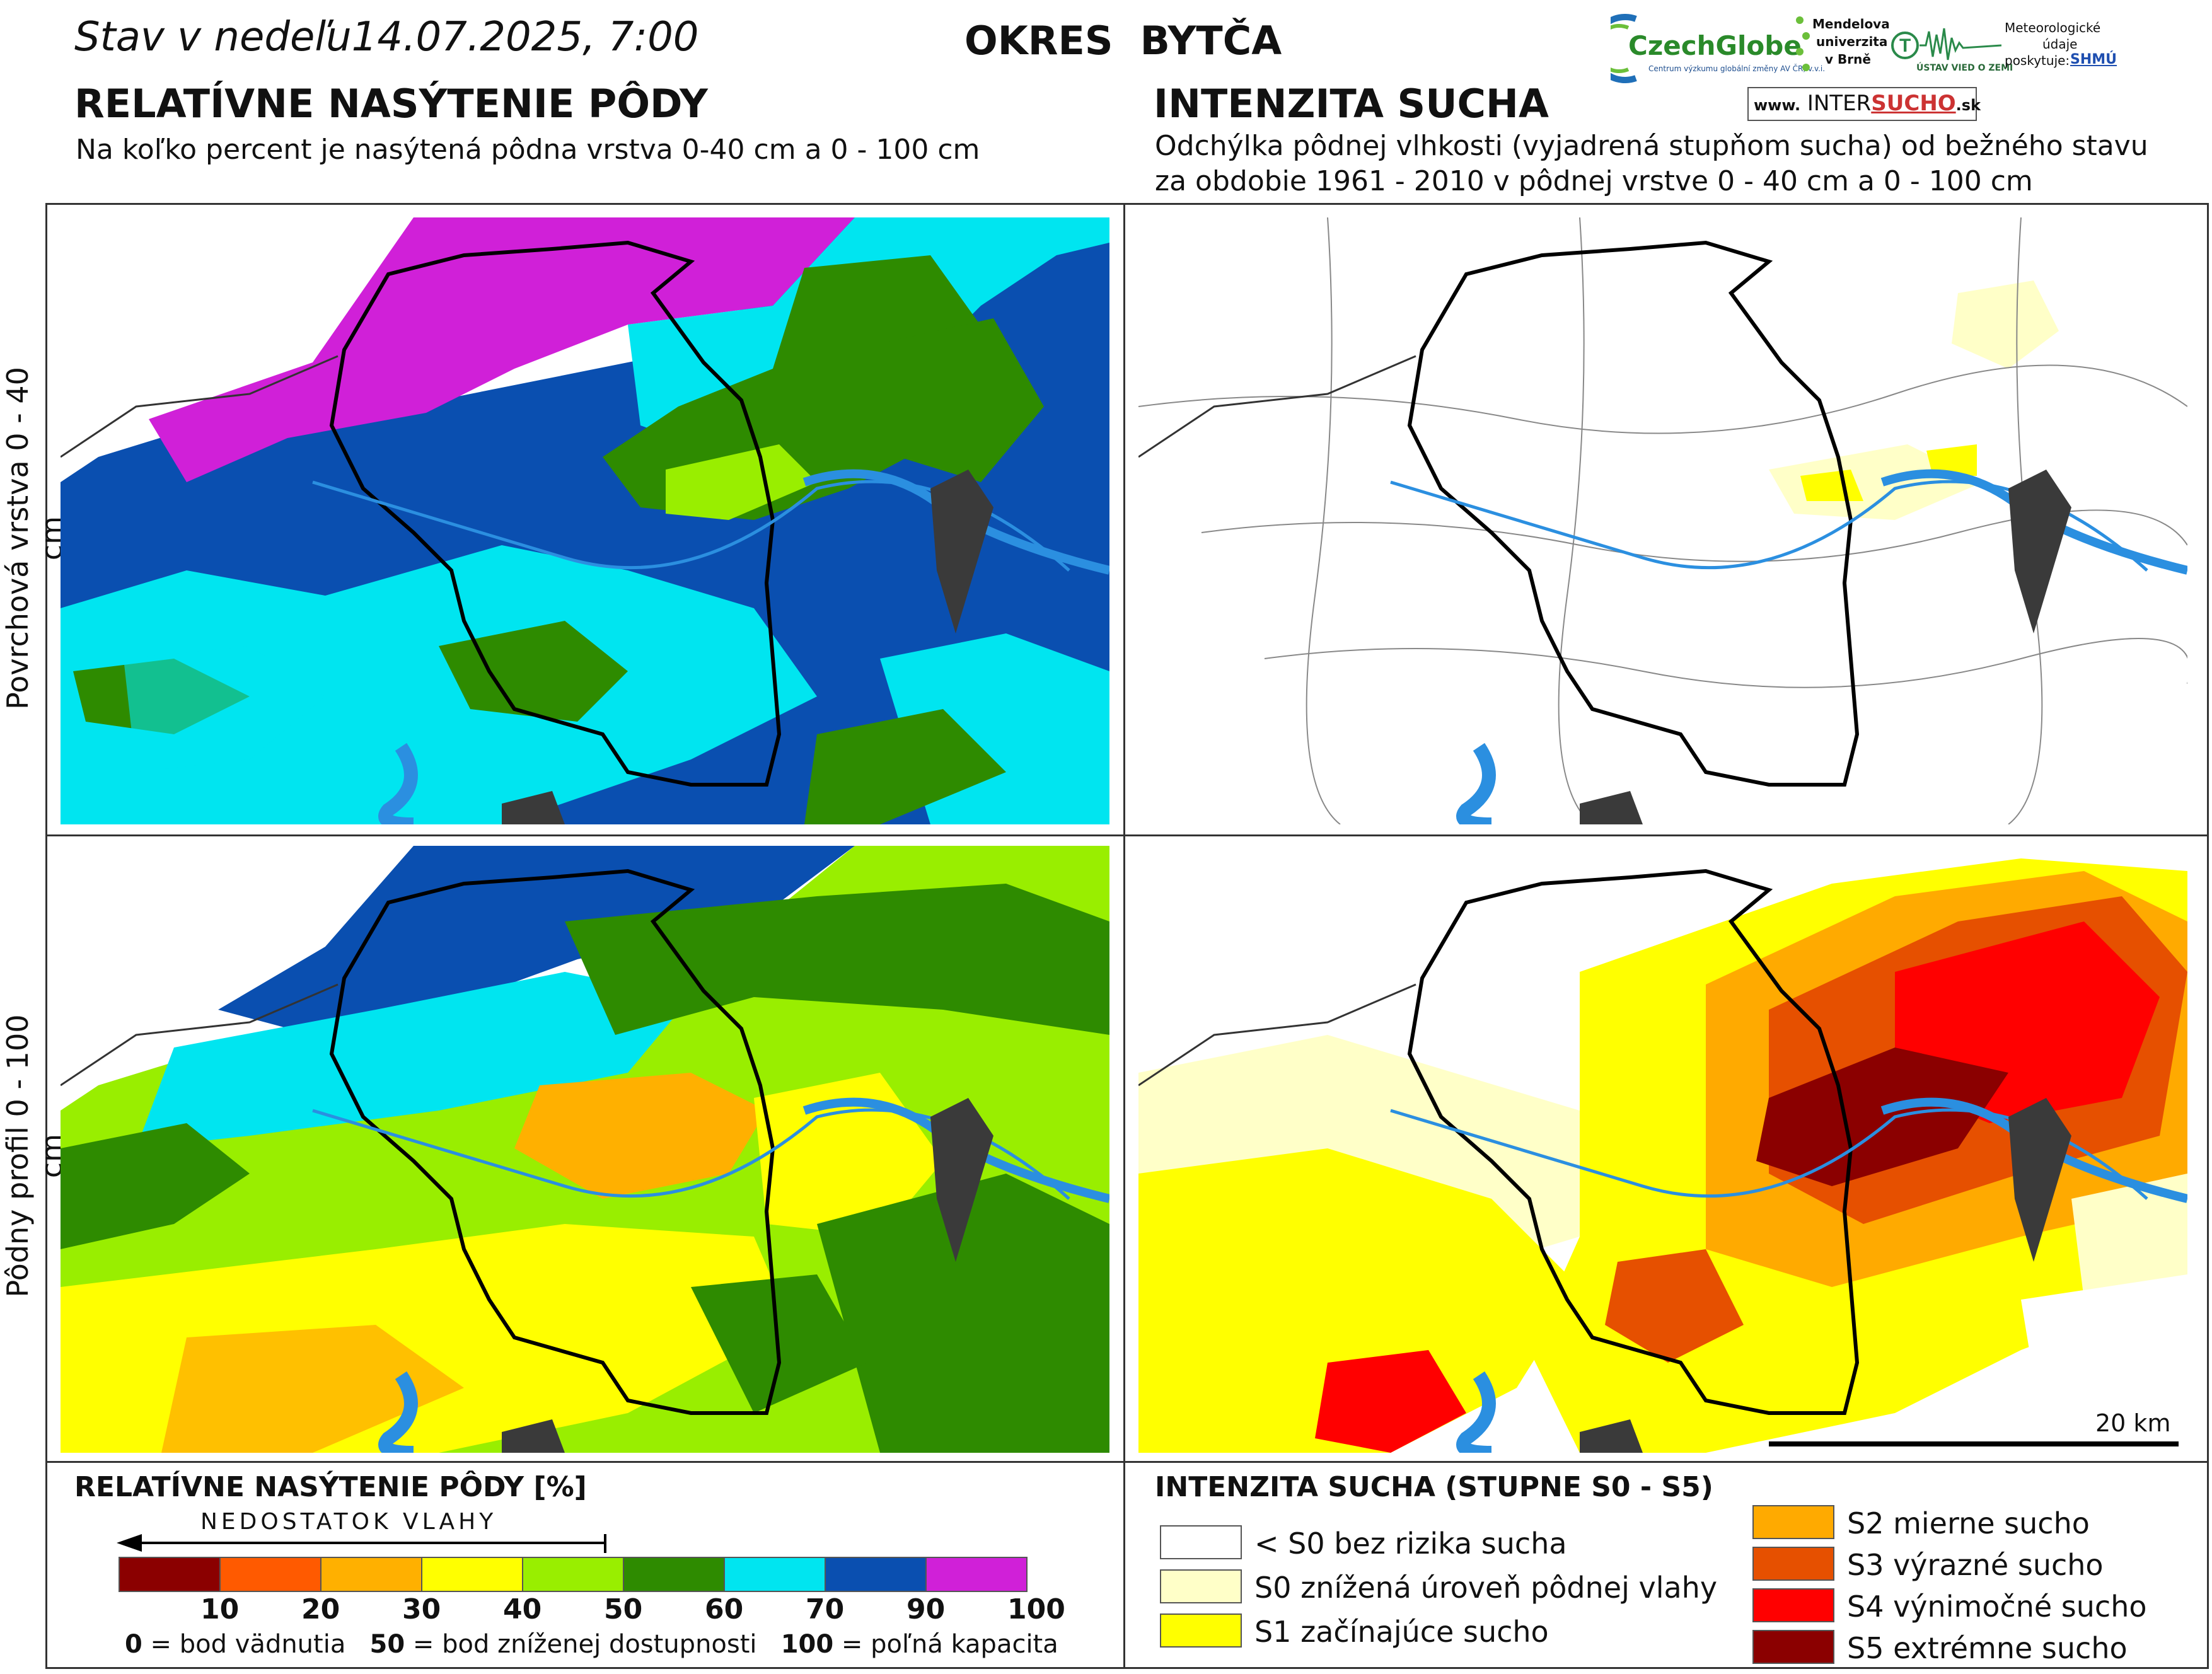  What do you see at coordinates (1974, 1443) in the screenshot?
I see `scale-bar` at bounding box center [1974, 1443].